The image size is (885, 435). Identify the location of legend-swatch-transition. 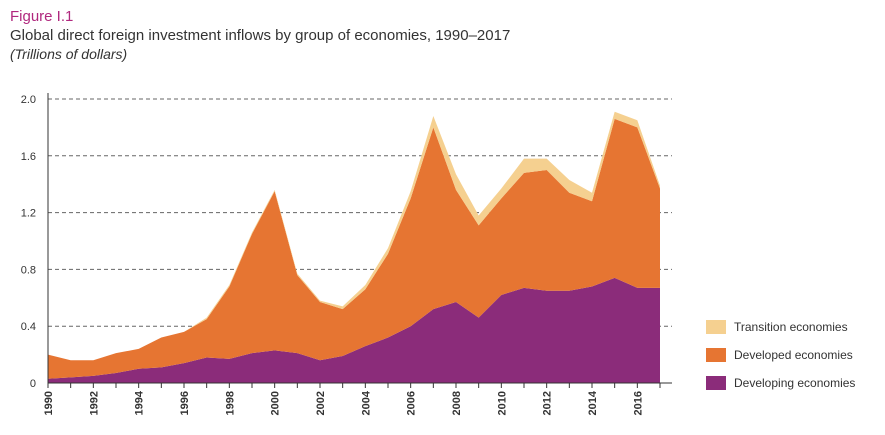
(716, 327).